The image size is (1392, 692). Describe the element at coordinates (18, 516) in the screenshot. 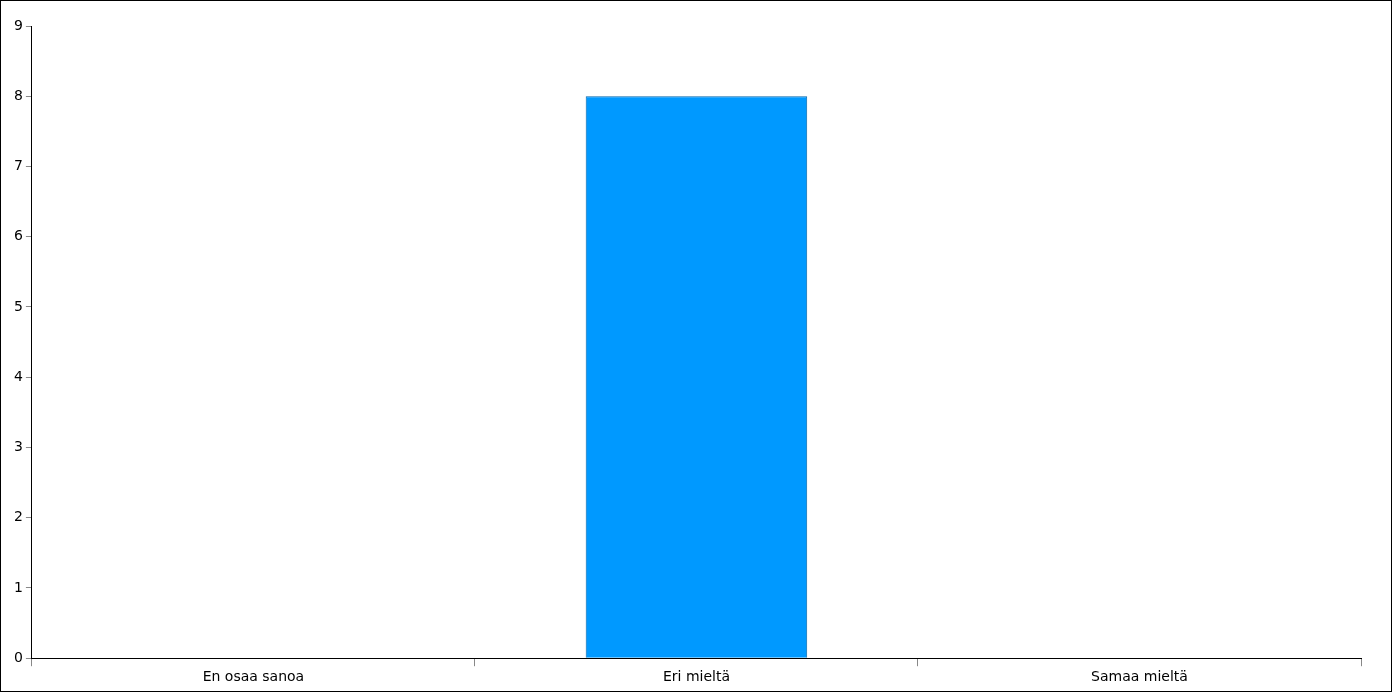

I see `y-tick-label: 2` at that location.